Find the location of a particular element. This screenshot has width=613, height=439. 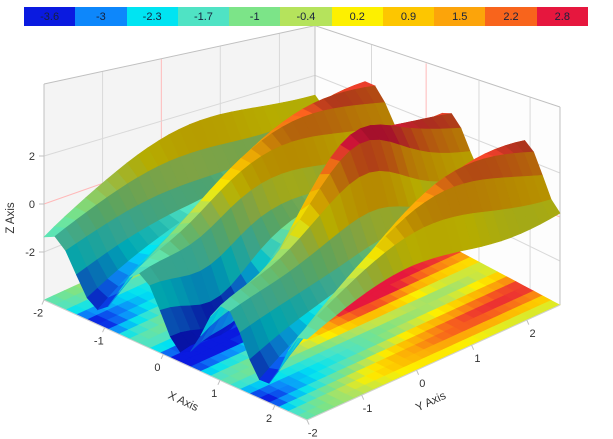

colorbar-piece: -3 is located at coordinates (101, 16).